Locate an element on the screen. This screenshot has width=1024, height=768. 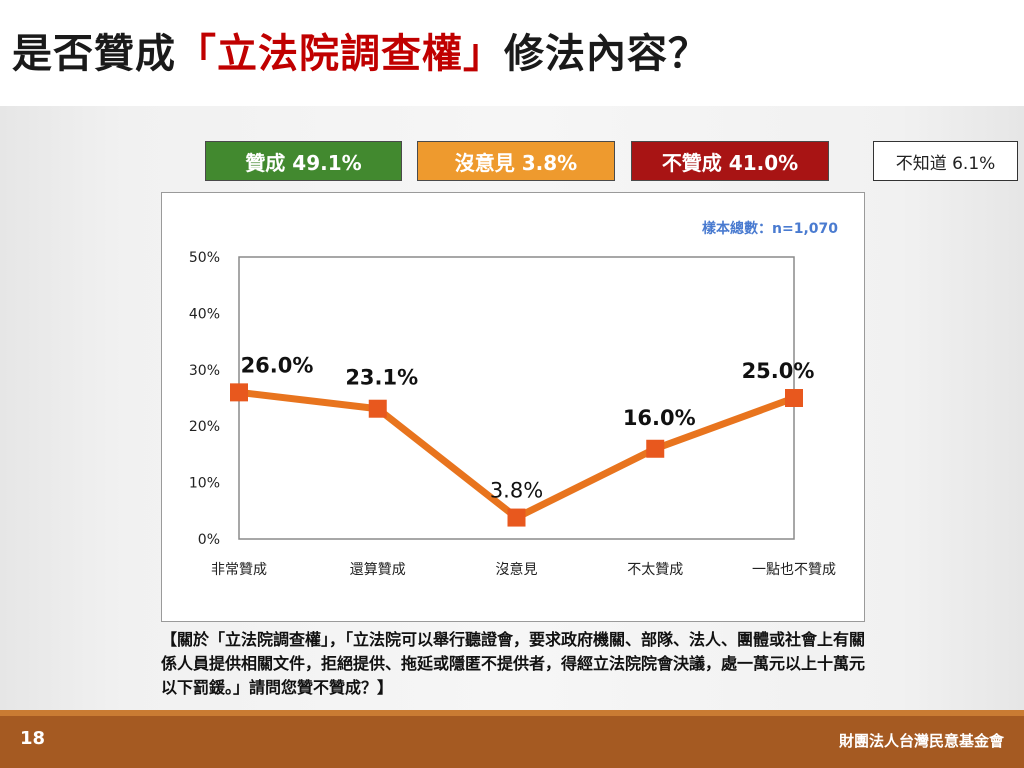
data-label: 16.0% is located at coordinates (659, 418).